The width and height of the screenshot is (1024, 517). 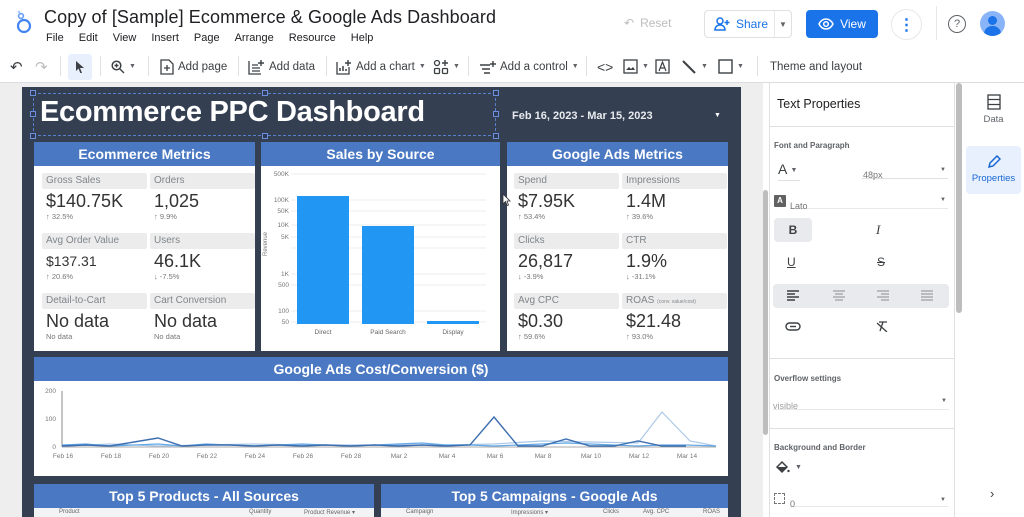 I want to click on embed-code-icon: <>, so click(x=605, y=66).